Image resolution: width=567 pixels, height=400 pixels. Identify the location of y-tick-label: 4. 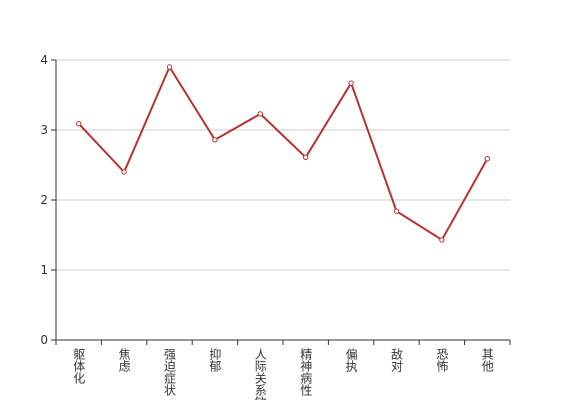
(44, 60).